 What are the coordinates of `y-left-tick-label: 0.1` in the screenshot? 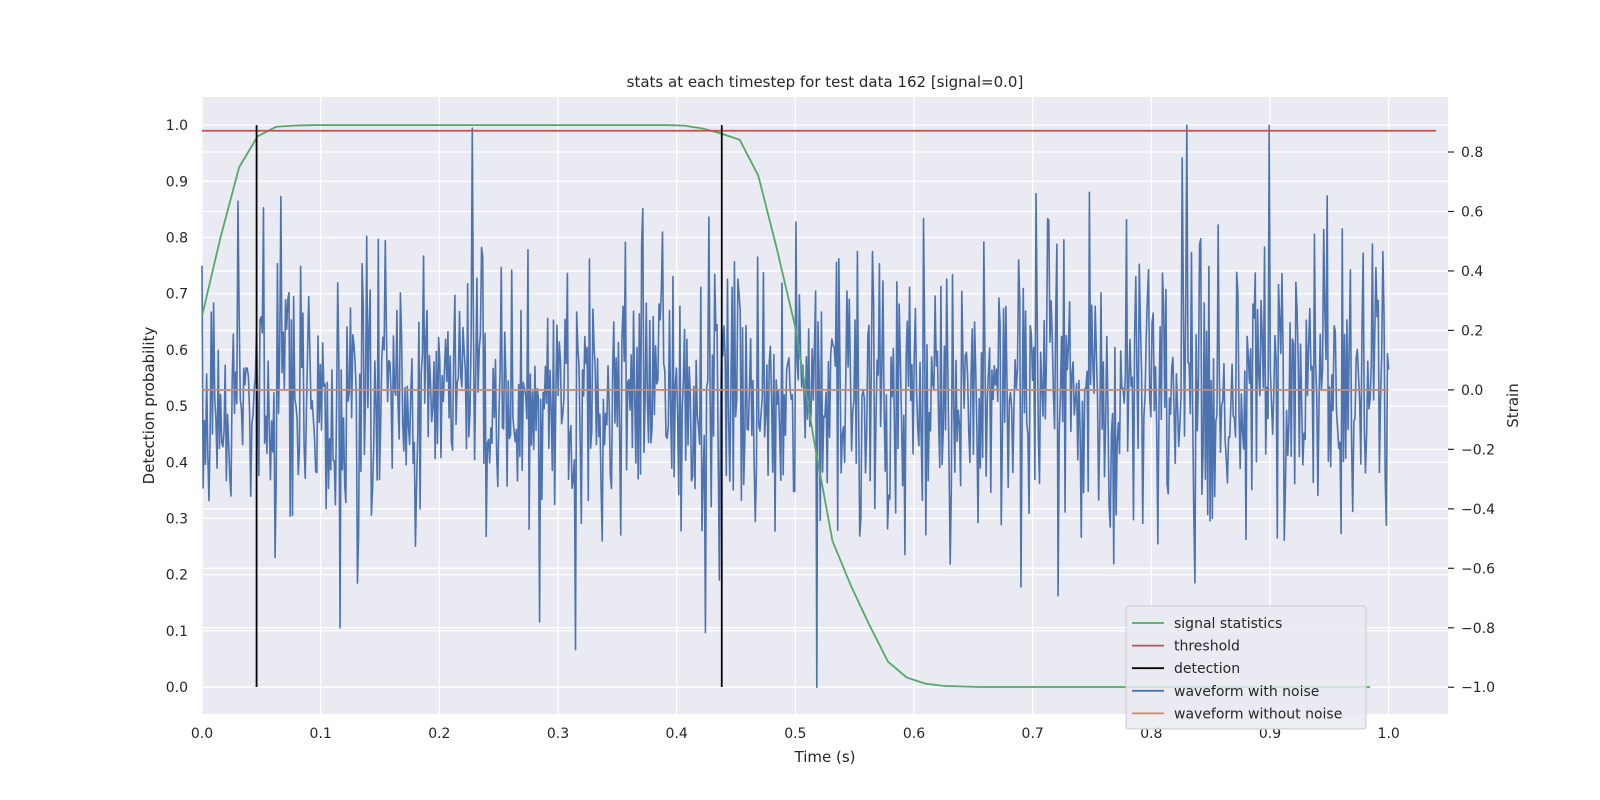 It's located at (177, 632).